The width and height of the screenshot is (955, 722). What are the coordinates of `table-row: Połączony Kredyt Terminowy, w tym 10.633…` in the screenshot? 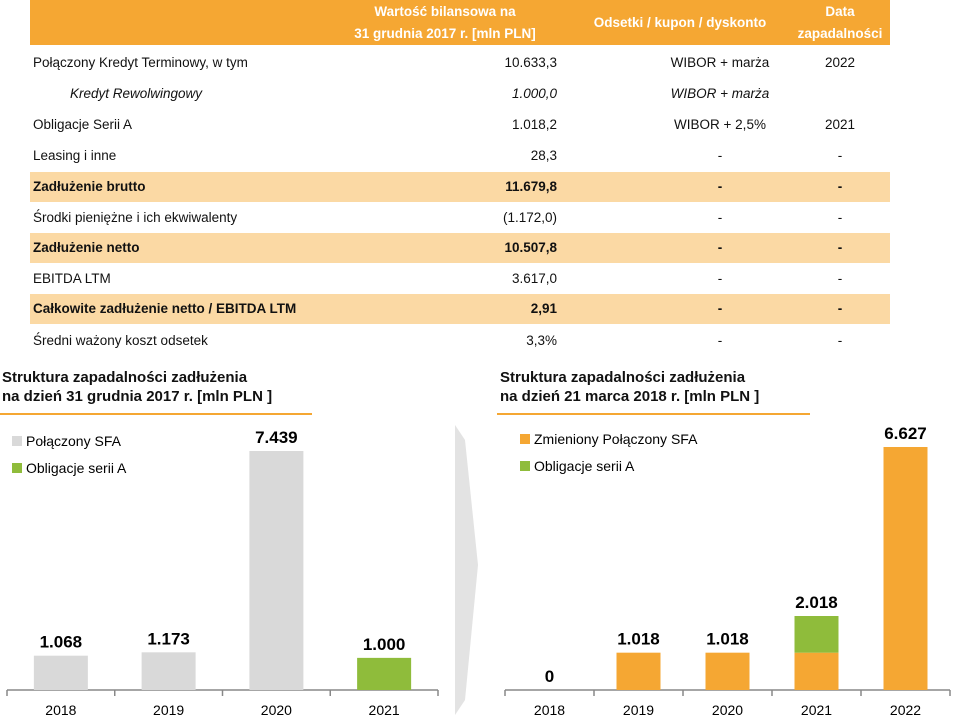 It's located at (460, 63).